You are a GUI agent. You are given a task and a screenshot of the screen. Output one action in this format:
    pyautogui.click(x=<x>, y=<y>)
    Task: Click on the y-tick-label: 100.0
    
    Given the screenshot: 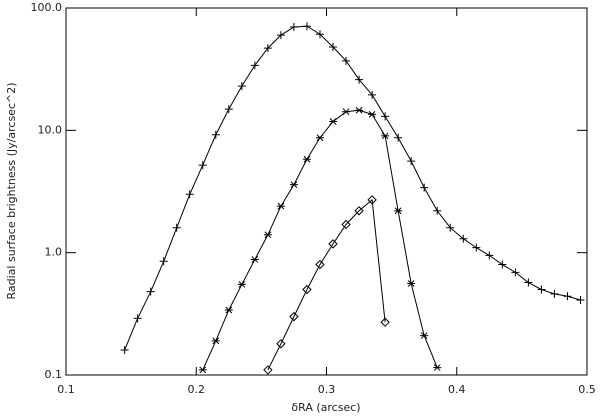 What is the action you would take?
    pyautogui.click(x=47, y=7)
    